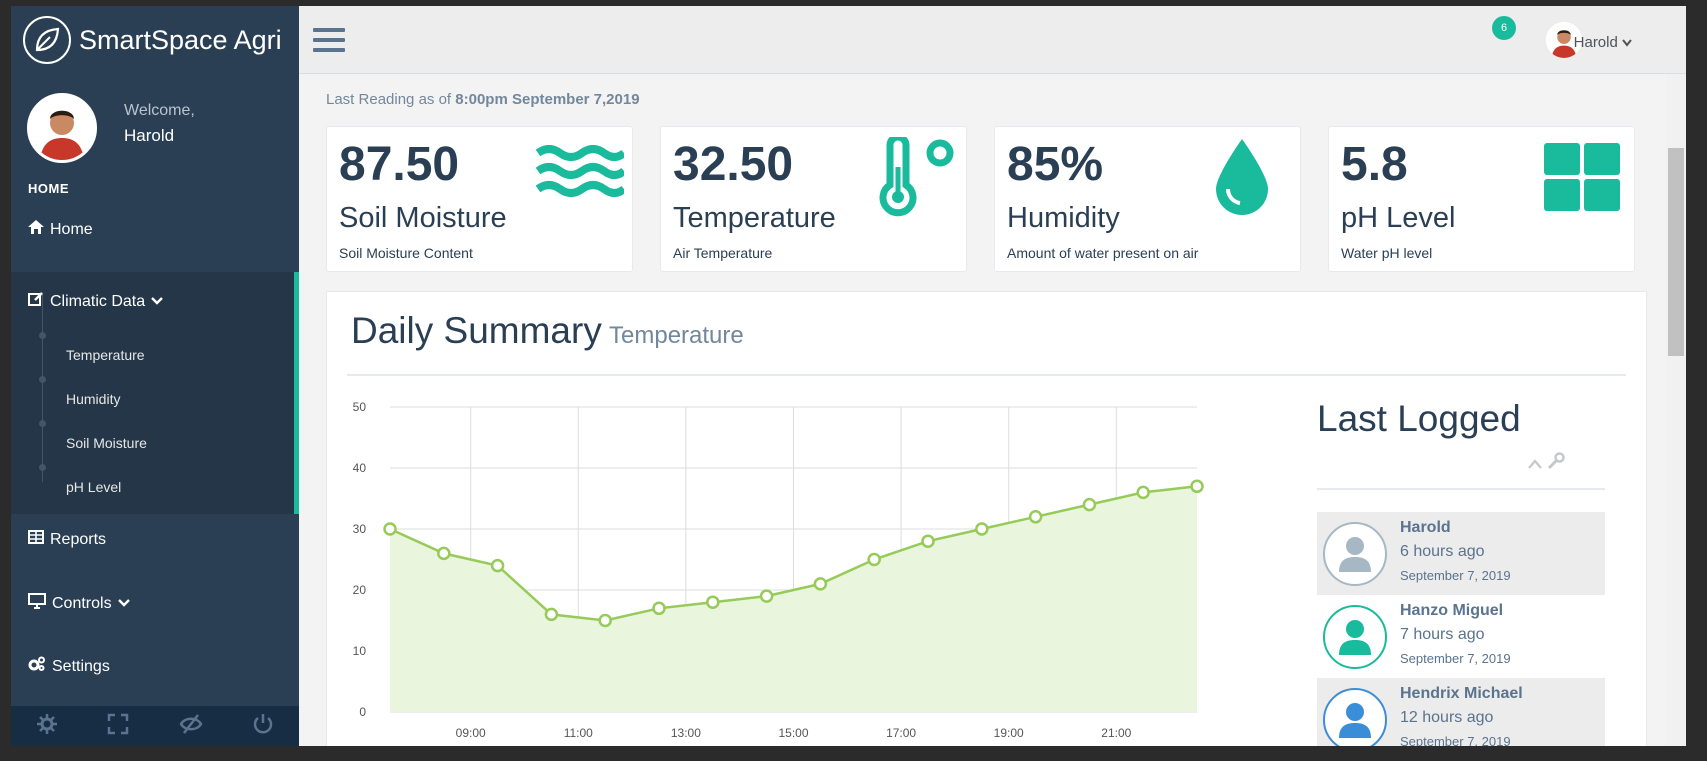 This screenshot has height=761, width=1707. I want to click on tile-subtitle: Amount of water present on air, so click(1103, 253).